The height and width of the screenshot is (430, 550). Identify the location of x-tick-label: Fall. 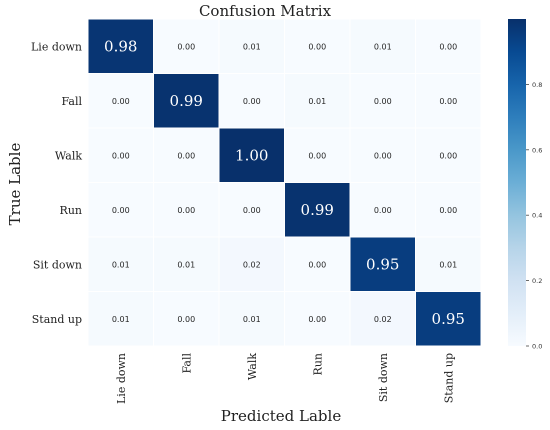
(186, 363).